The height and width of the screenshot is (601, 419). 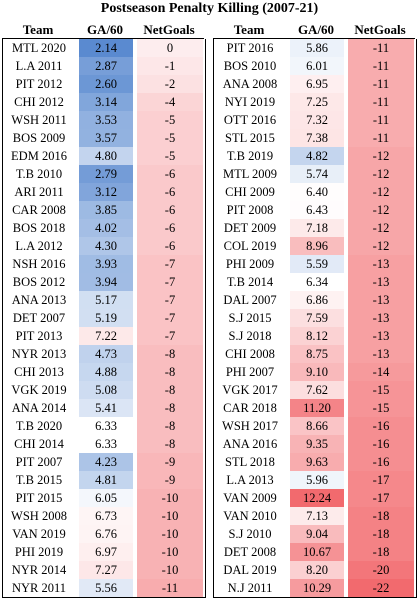 What do you see at coordinates (315, 462) in the screenshot?
I see `table-row: STL 2018 9.63 -16` at bounding box center [315, 462].